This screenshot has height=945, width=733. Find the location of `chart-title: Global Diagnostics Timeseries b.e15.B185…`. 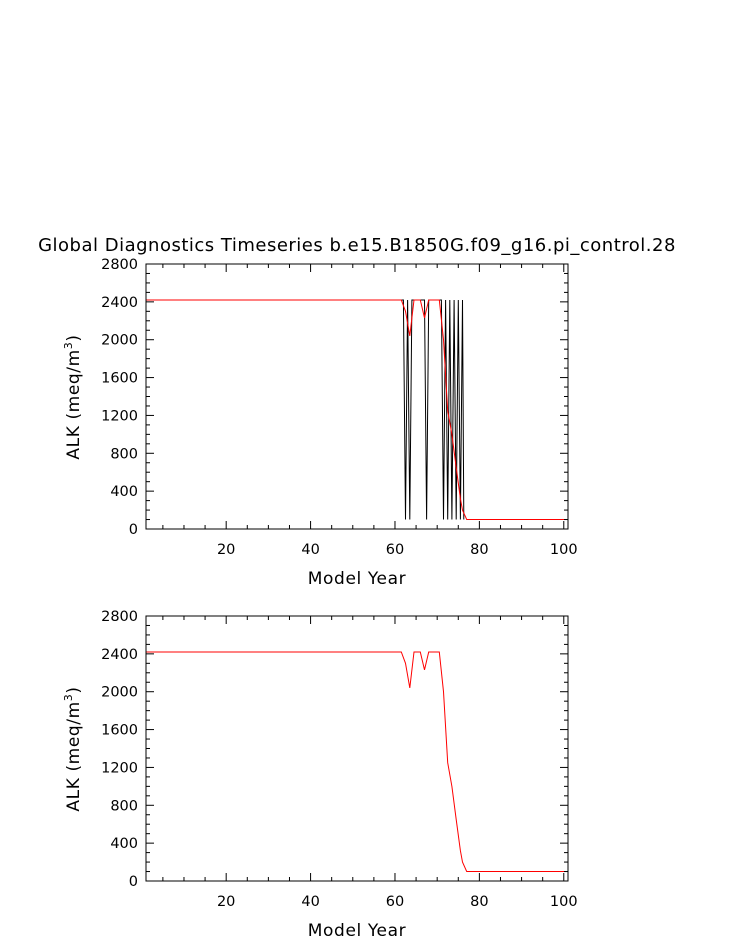

chart-title: Global Diagnostics Timeseries b.e15.B185… is located at coordinates (357, 245).